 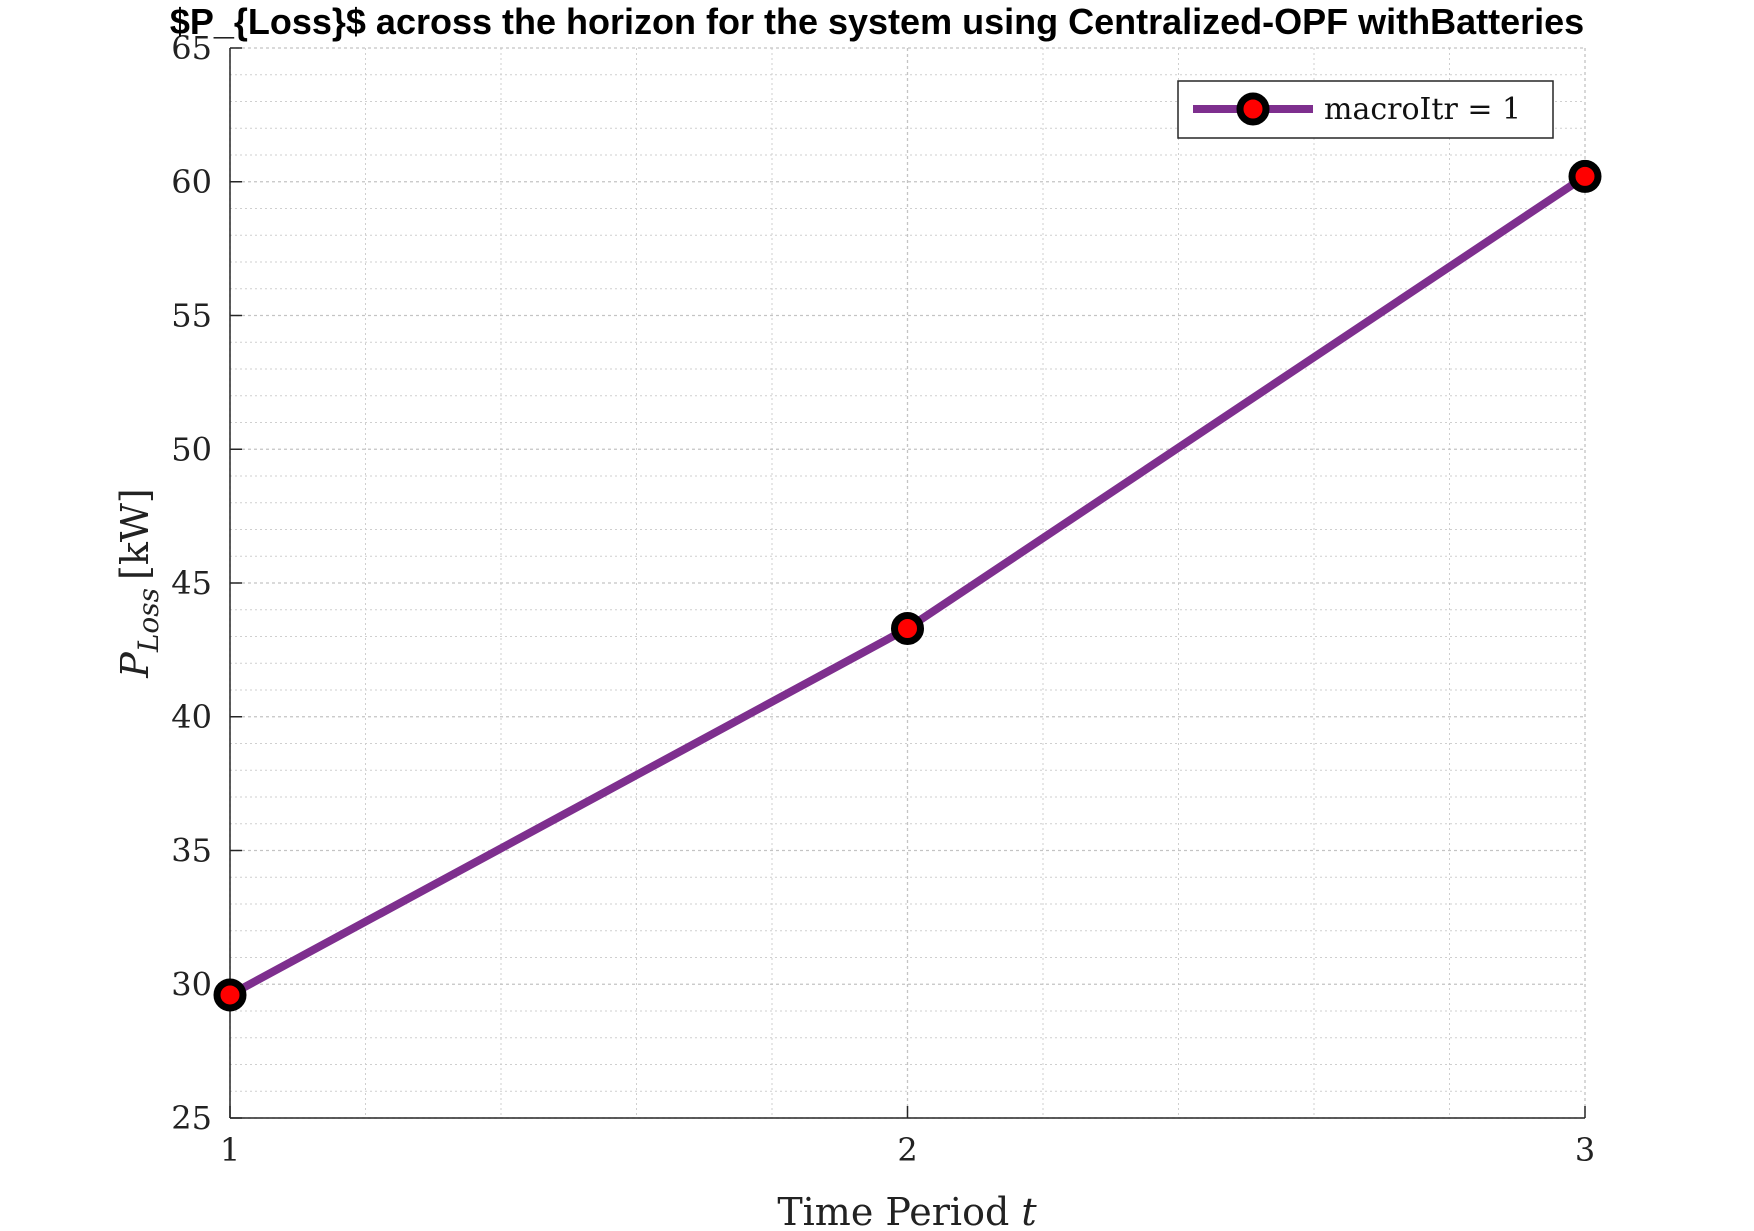 I want to click on x-axis-label: Time Period t, so click(x=907, y=1210).